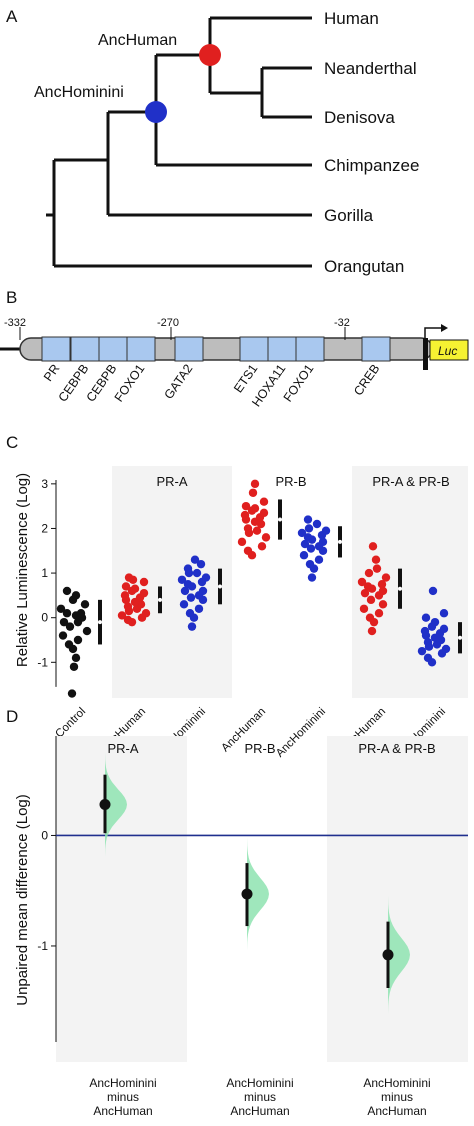  What do you see at coordinates (44, 484) in the screenshot?
I see `y-tick-label-c-3: 3` at bounding box center [44, 484].